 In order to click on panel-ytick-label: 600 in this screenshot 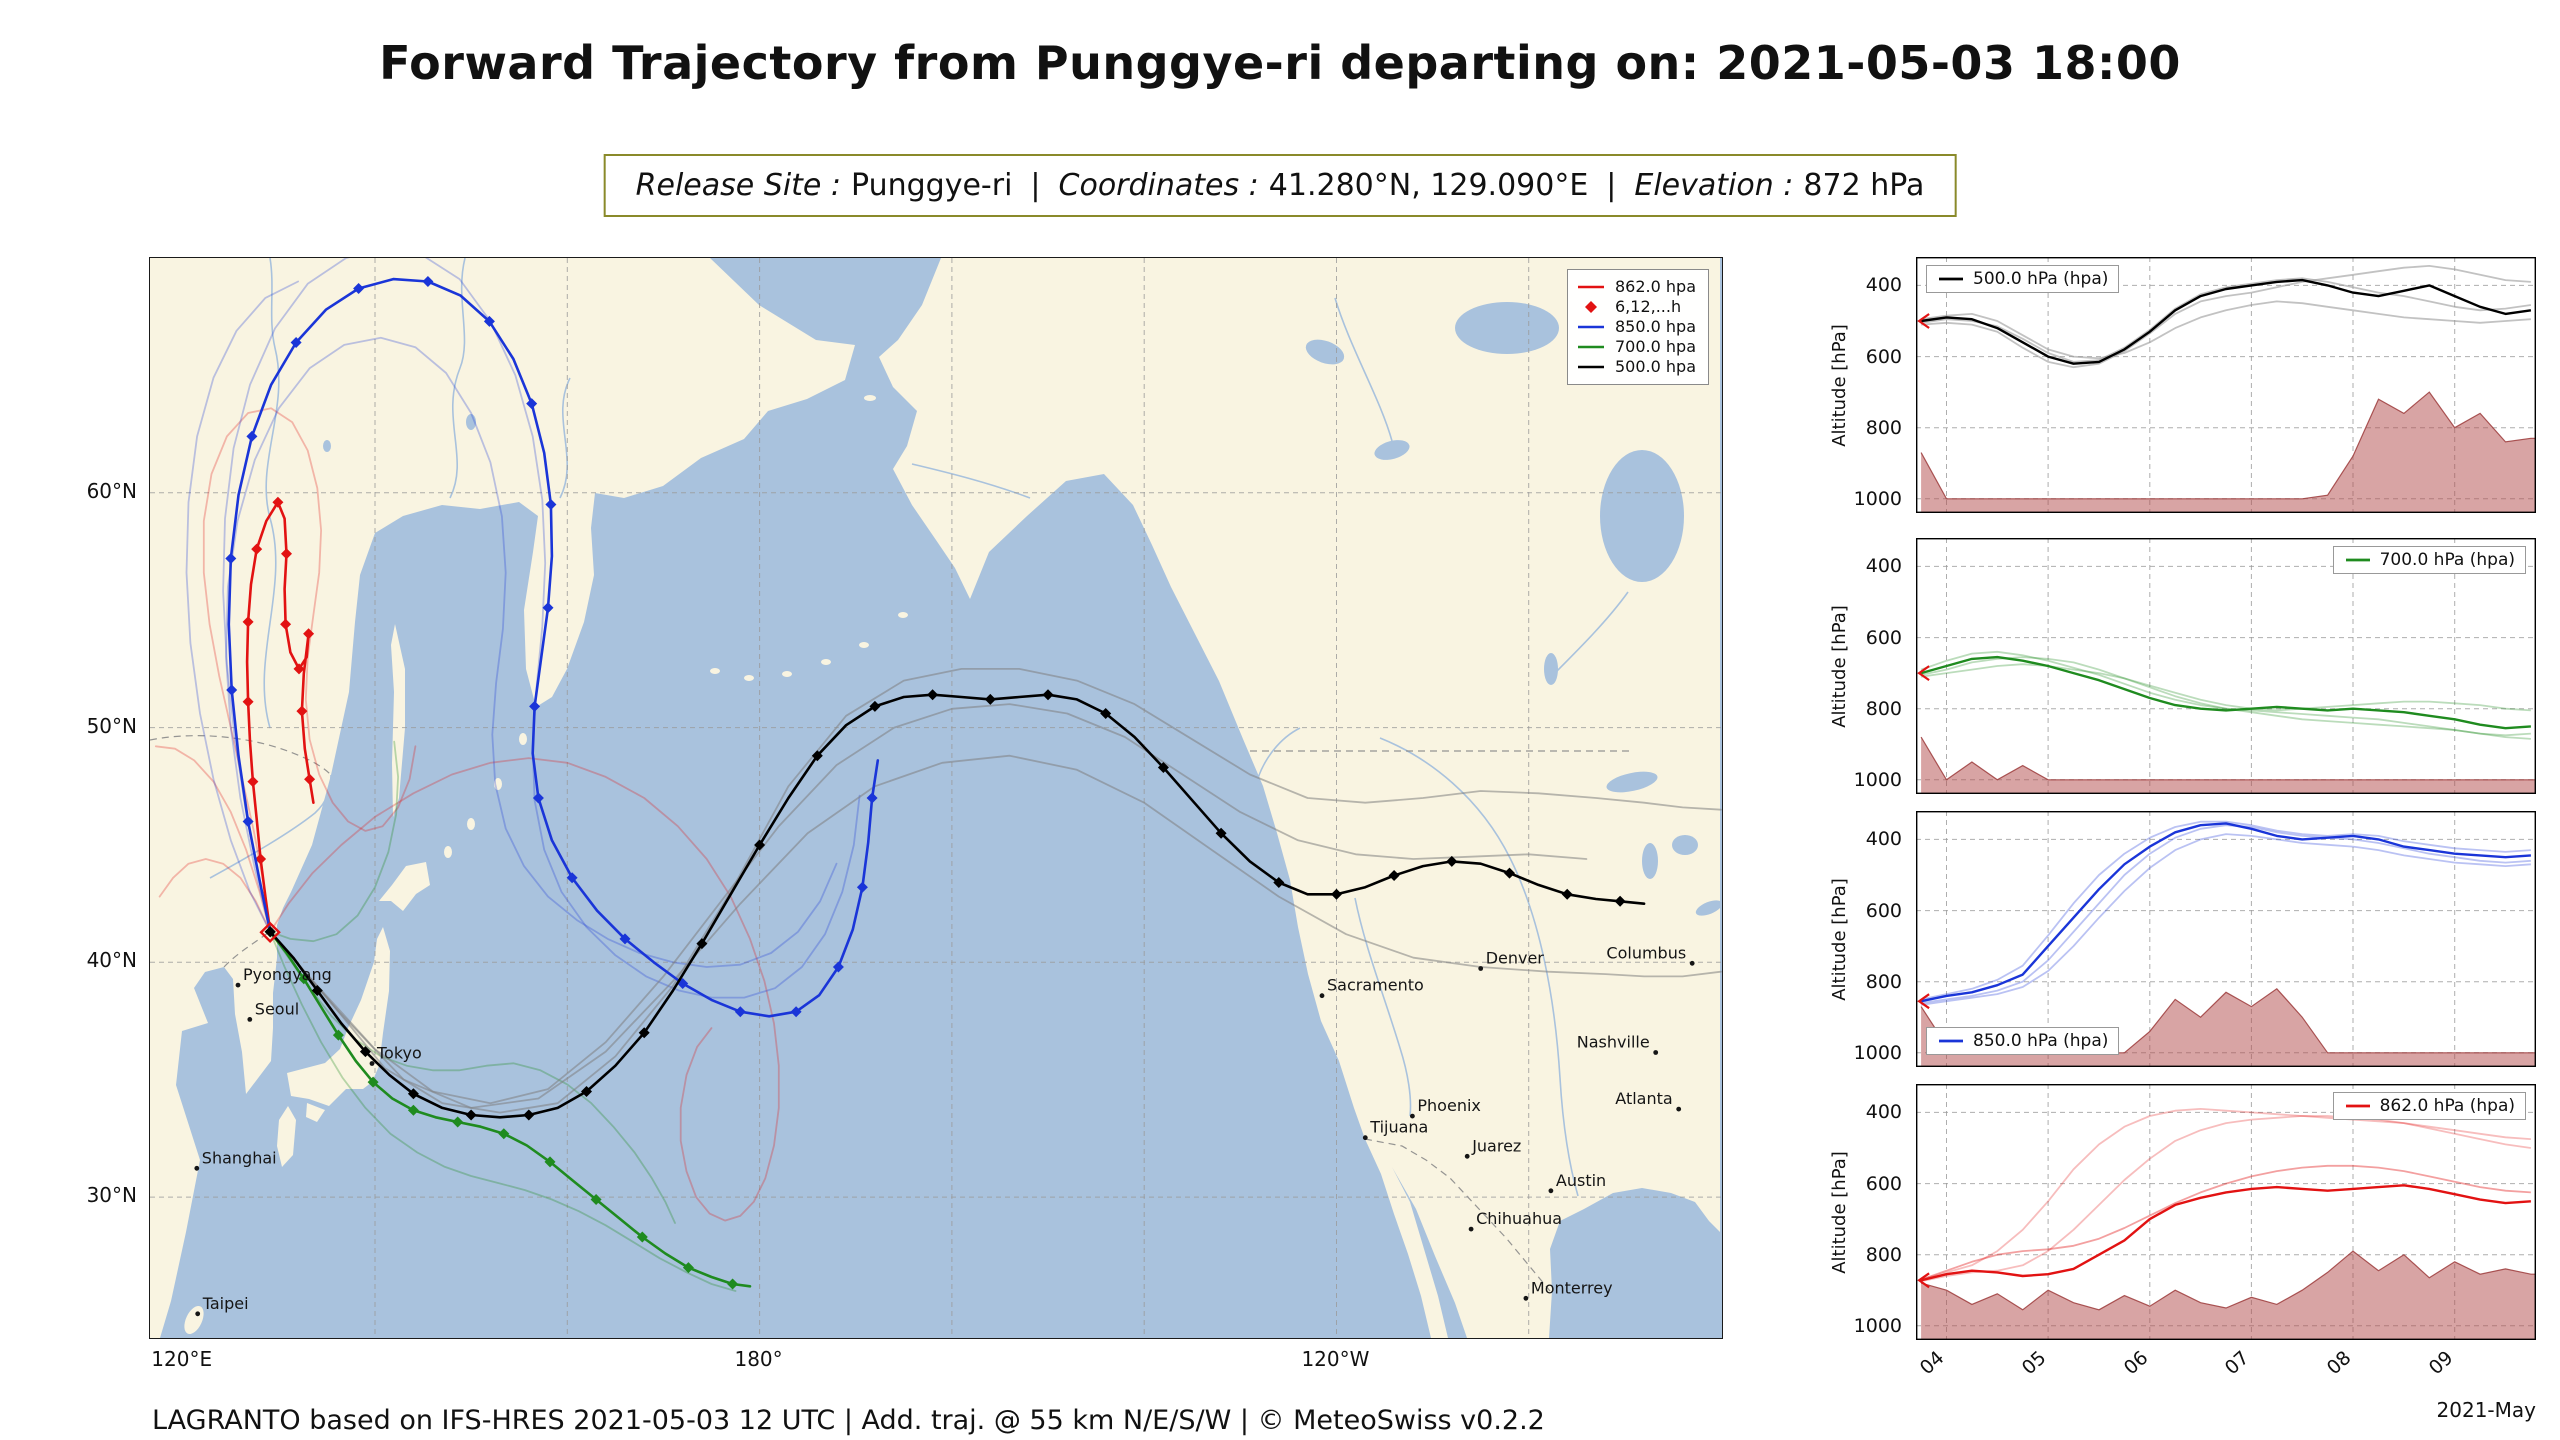, I will do `click(1883, 1183)`.